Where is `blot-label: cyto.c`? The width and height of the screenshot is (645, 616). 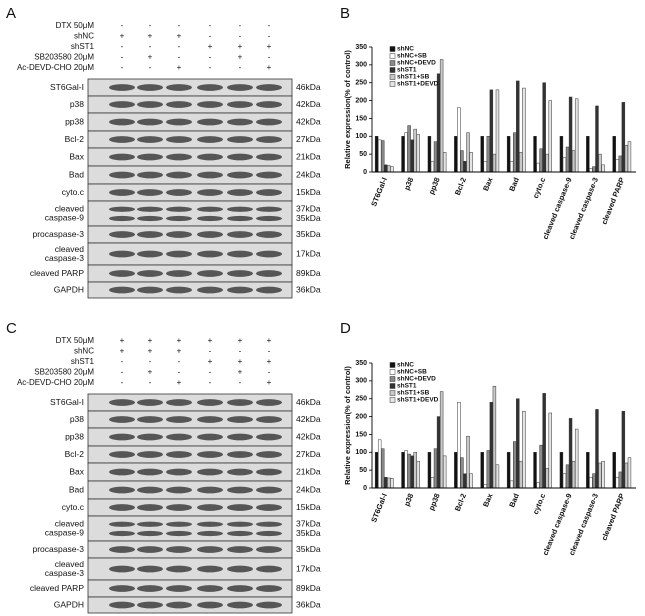
blot-label: cyto.c is located at coordinates (73, 192).